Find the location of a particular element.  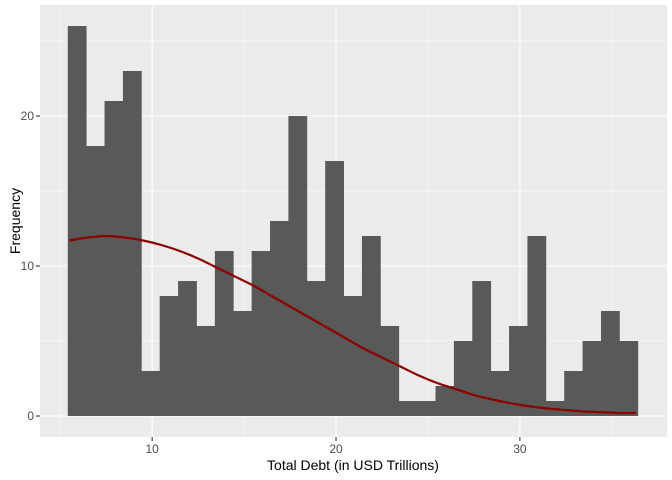

x-tick-label: 10 is located at coordinates (152, 449).